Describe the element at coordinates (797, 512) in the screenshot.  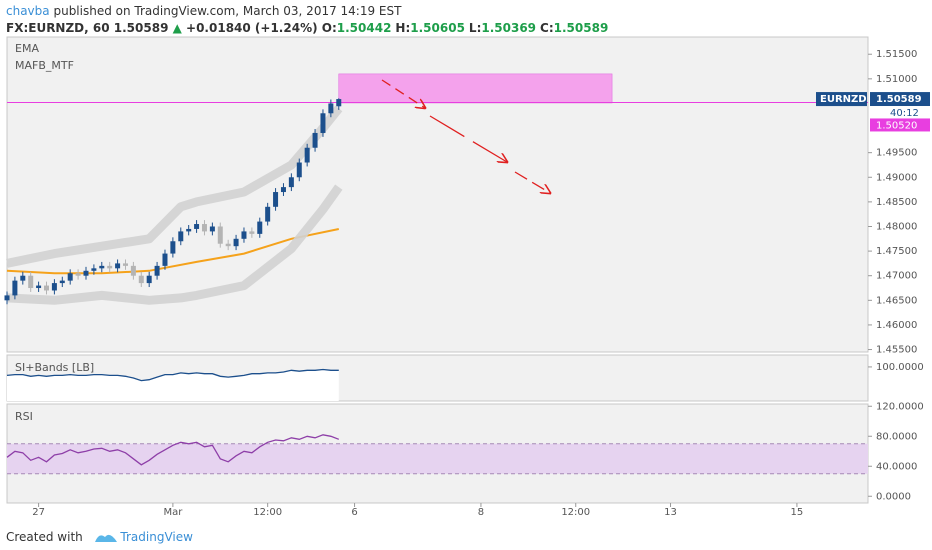
I see `x-tick-label: 15` at that location.